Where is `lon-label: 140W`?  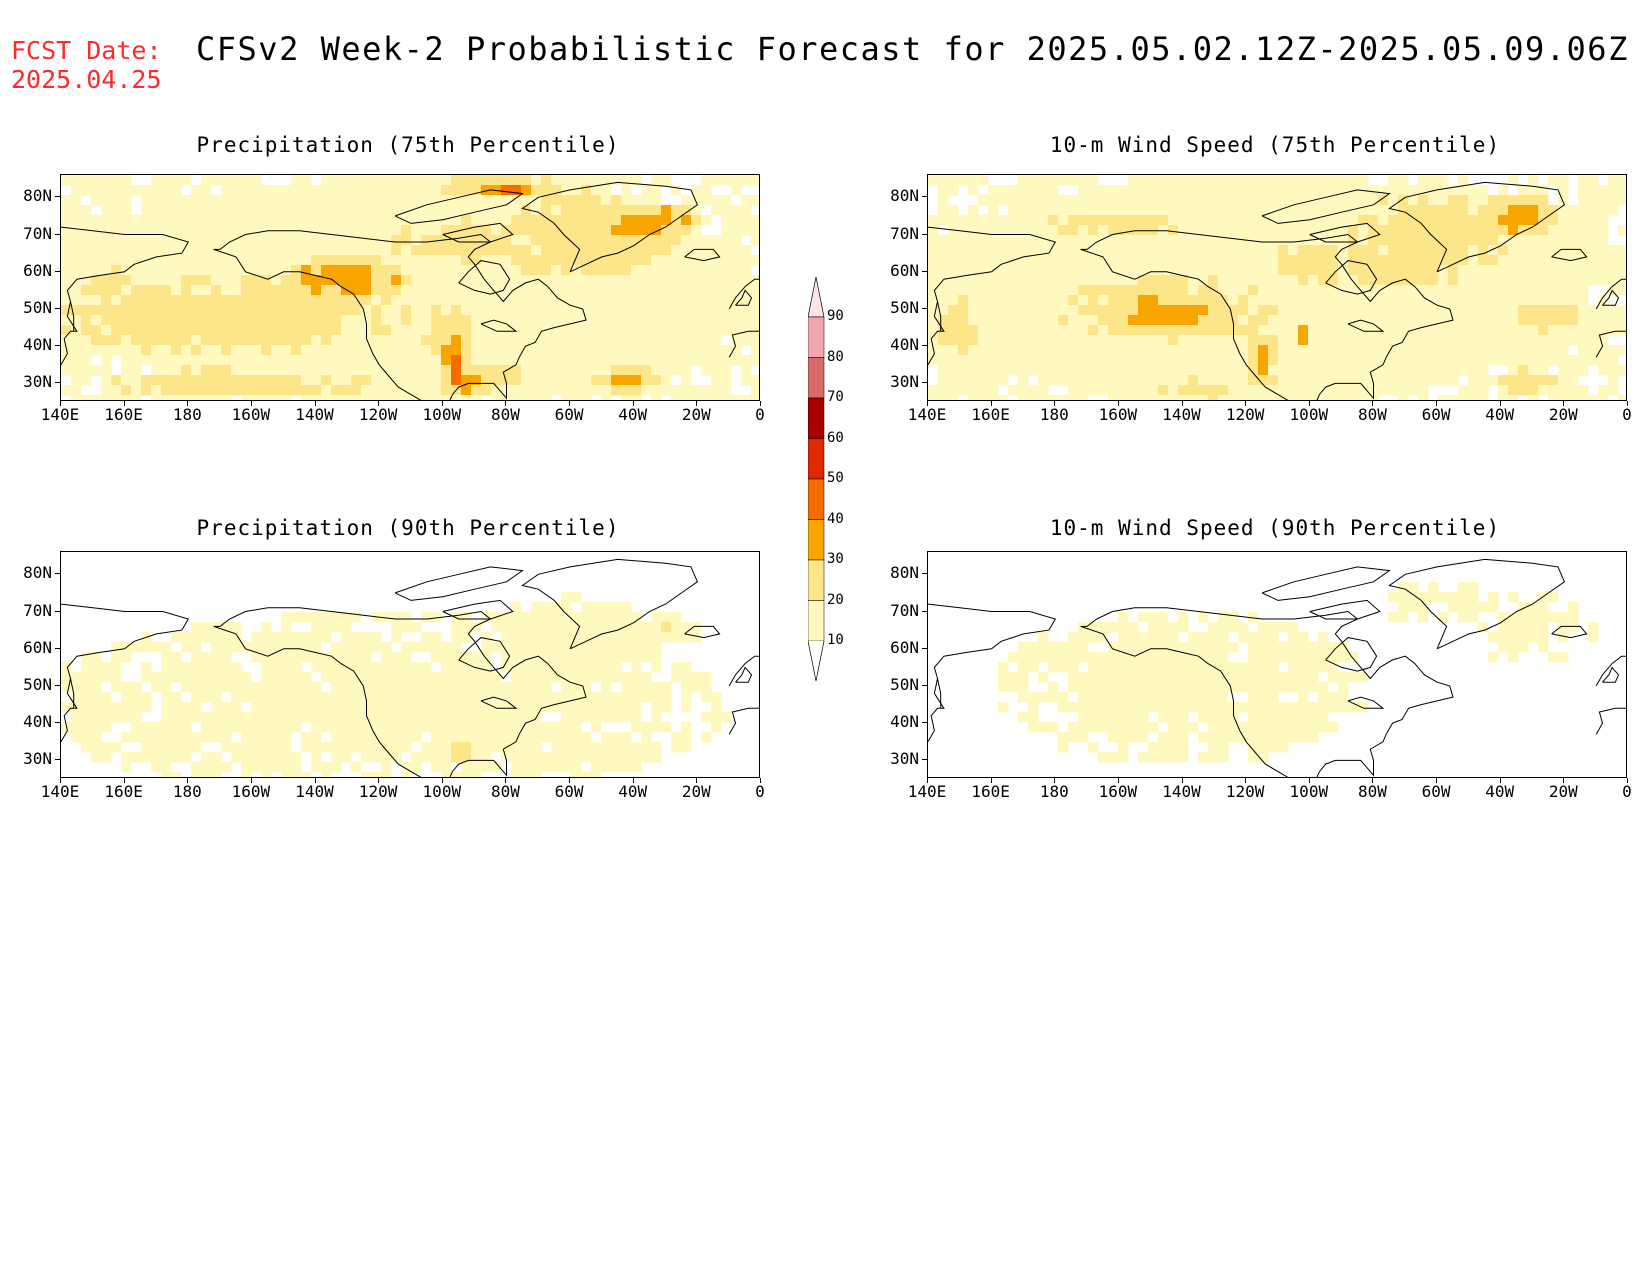 lon-label: 140W is located at coordinates (1181, 791).